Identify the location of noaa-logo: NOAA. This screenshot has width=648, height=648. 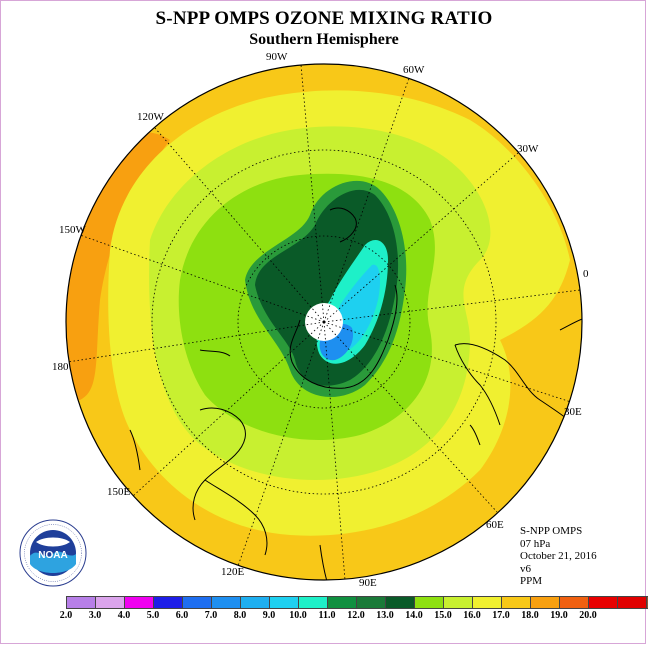
(53, 553).